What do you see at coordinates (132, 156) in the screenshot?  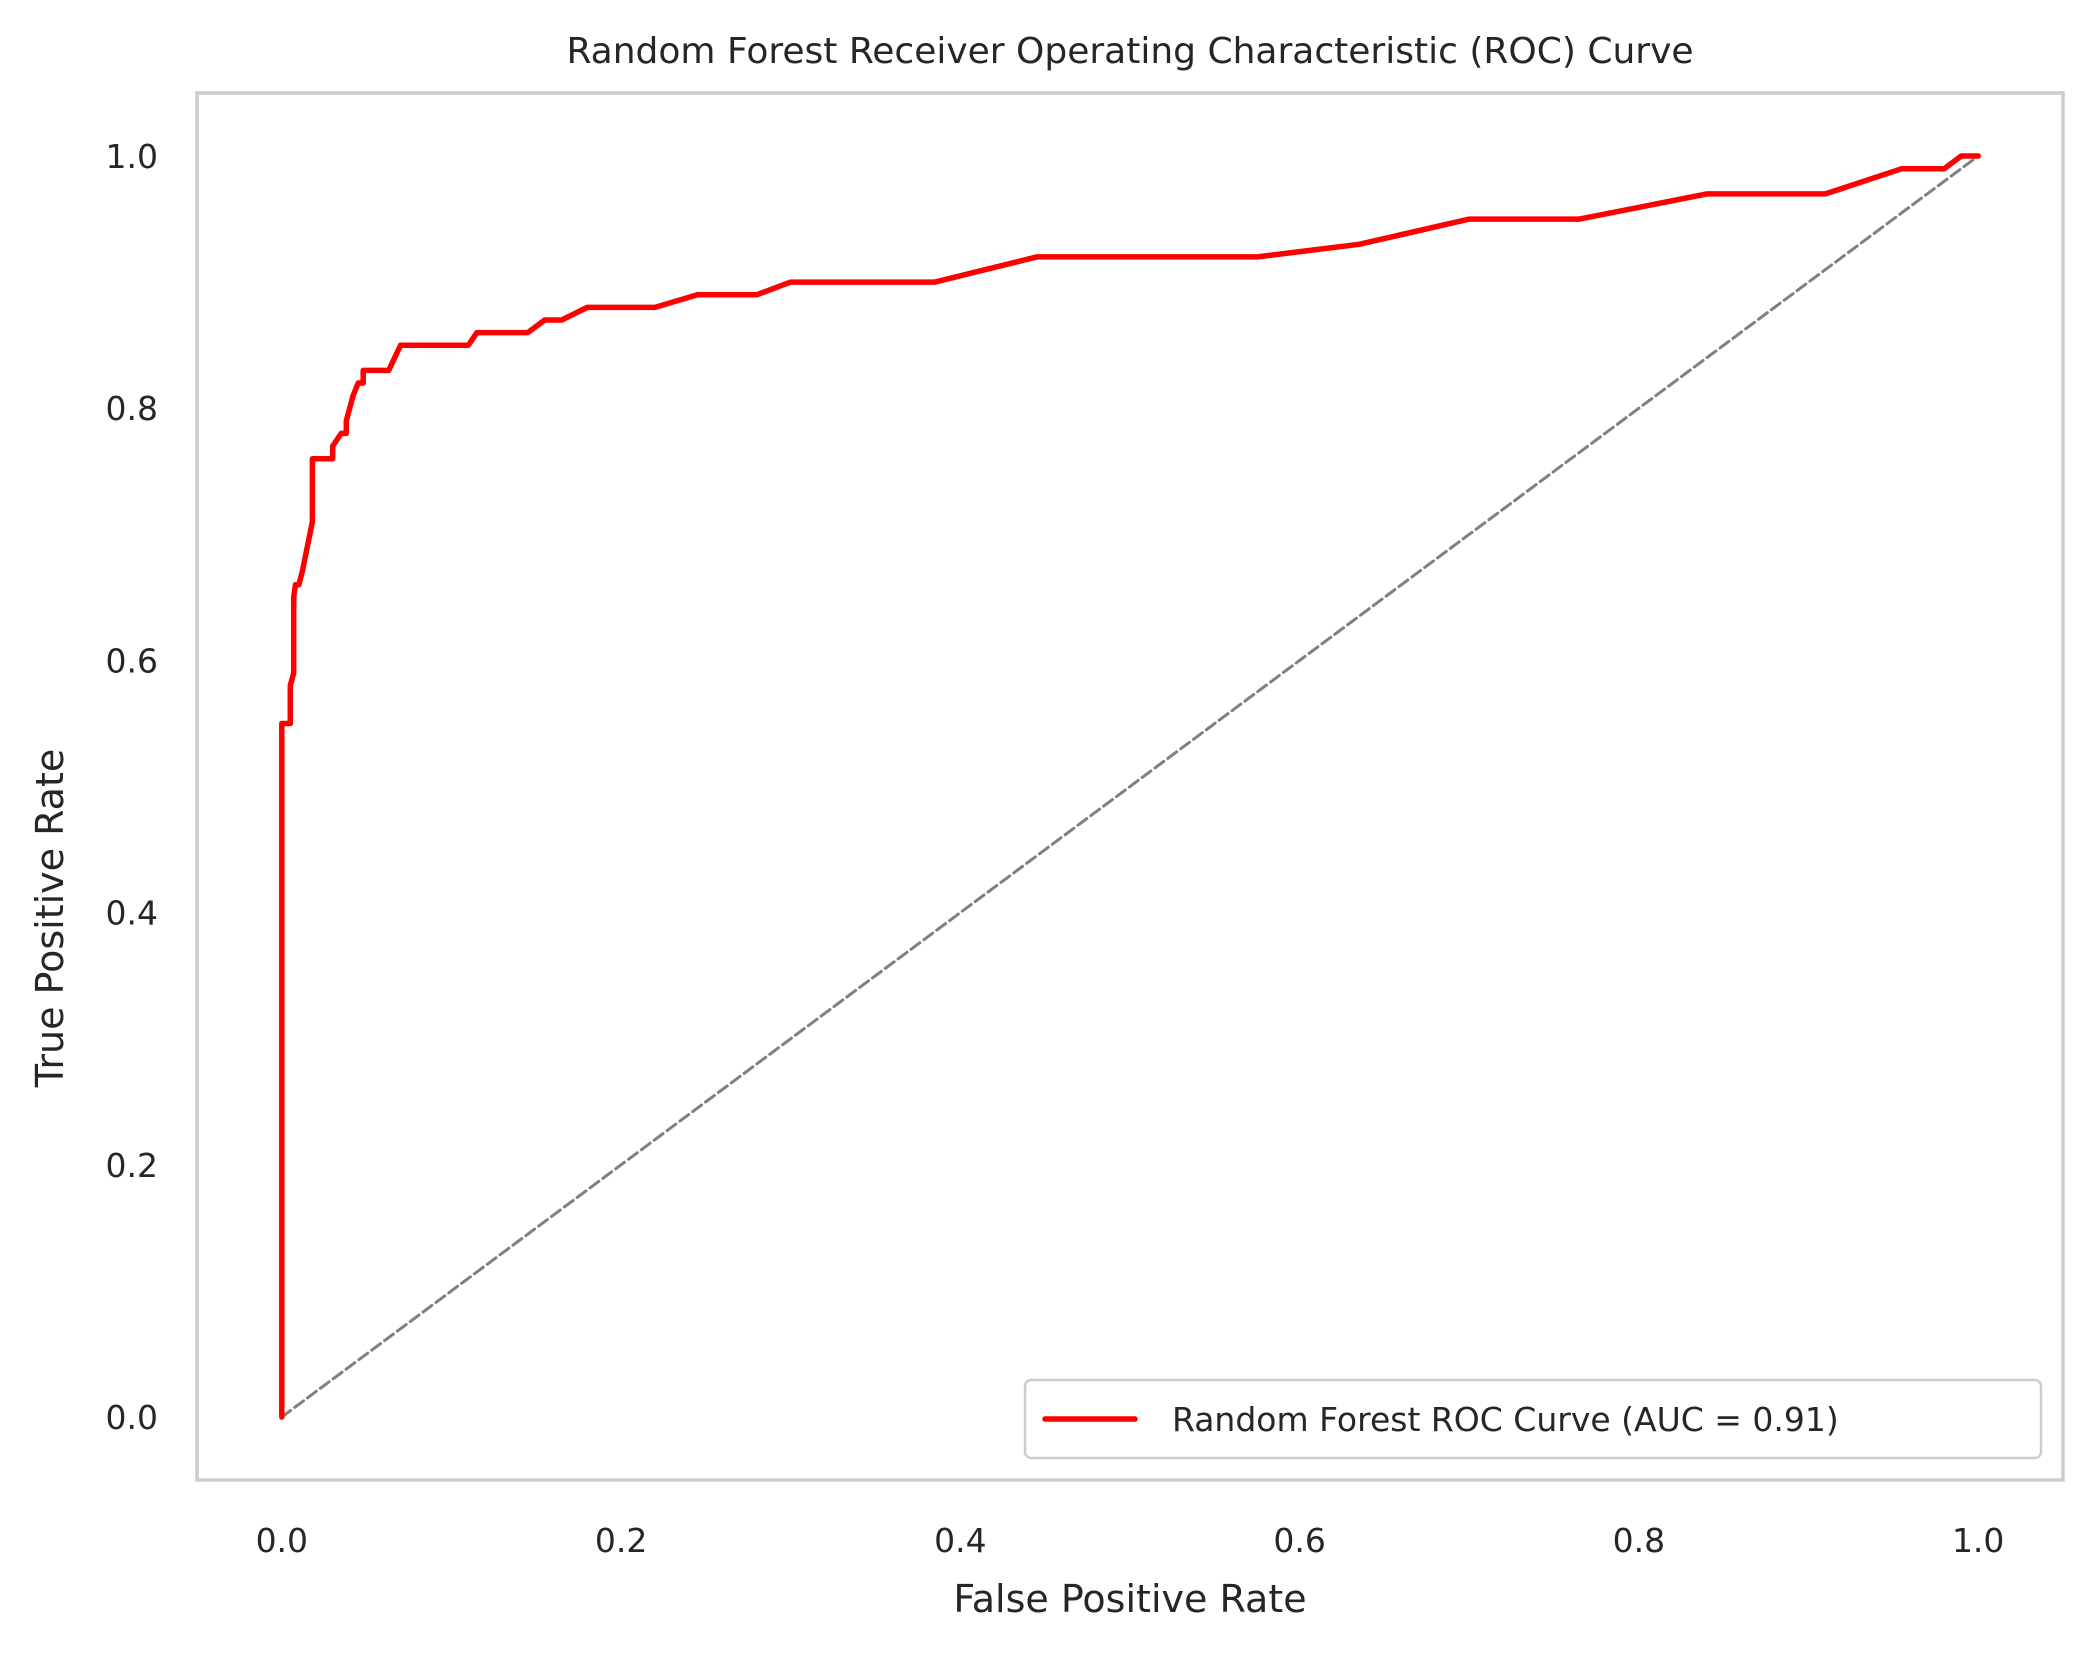 I see `y-tick-label: 1.0` at bounding box center [132, 156].